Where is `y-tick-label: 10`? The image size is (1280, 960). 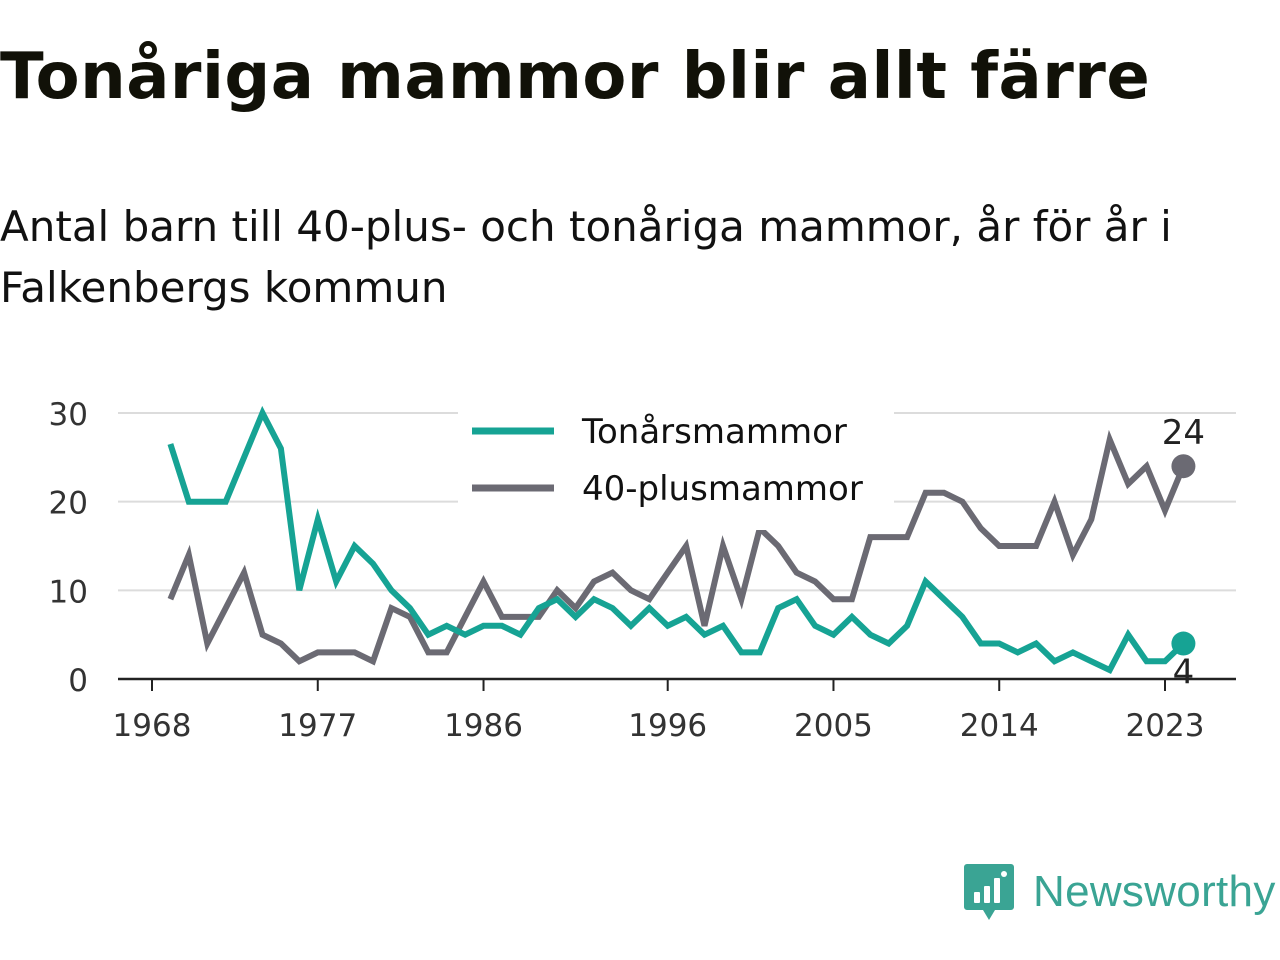
y-tick-label: 10 is located at coordinates (68, 592).